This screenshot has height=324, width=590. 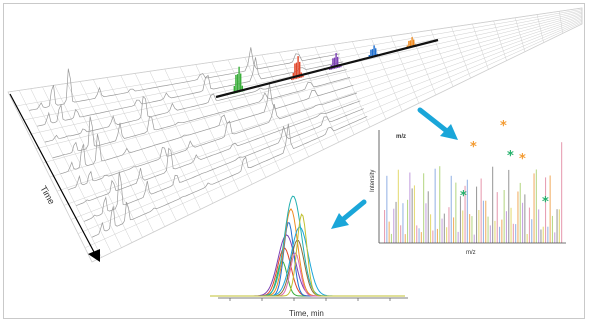 What do you see at coordinates (310, 299) in the screenshot?
I see `xic-ticks` at bounding box center [310, 299].